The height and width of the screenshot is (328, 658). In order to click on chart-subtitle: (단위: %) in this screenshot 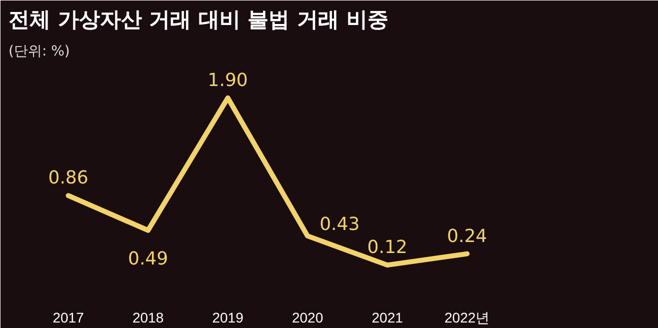, I will do `click(39, 52)`.